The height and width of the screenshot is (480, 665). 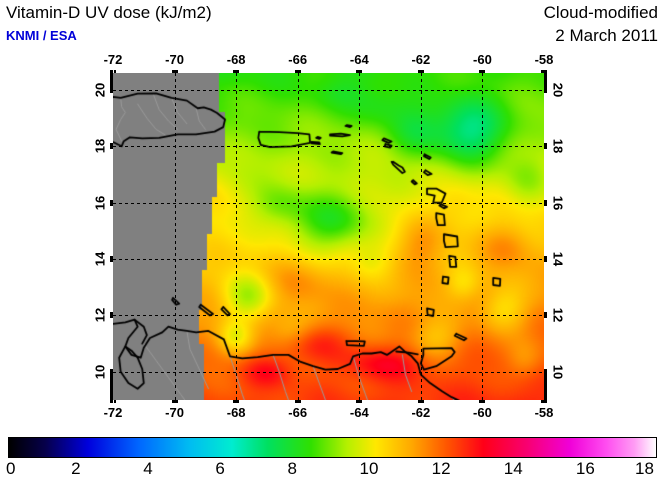 What do you see at coordinates (236, 412) in the screenshot?
I see `x-tick-label-bottom: -68` at bounding box center [236, 412].